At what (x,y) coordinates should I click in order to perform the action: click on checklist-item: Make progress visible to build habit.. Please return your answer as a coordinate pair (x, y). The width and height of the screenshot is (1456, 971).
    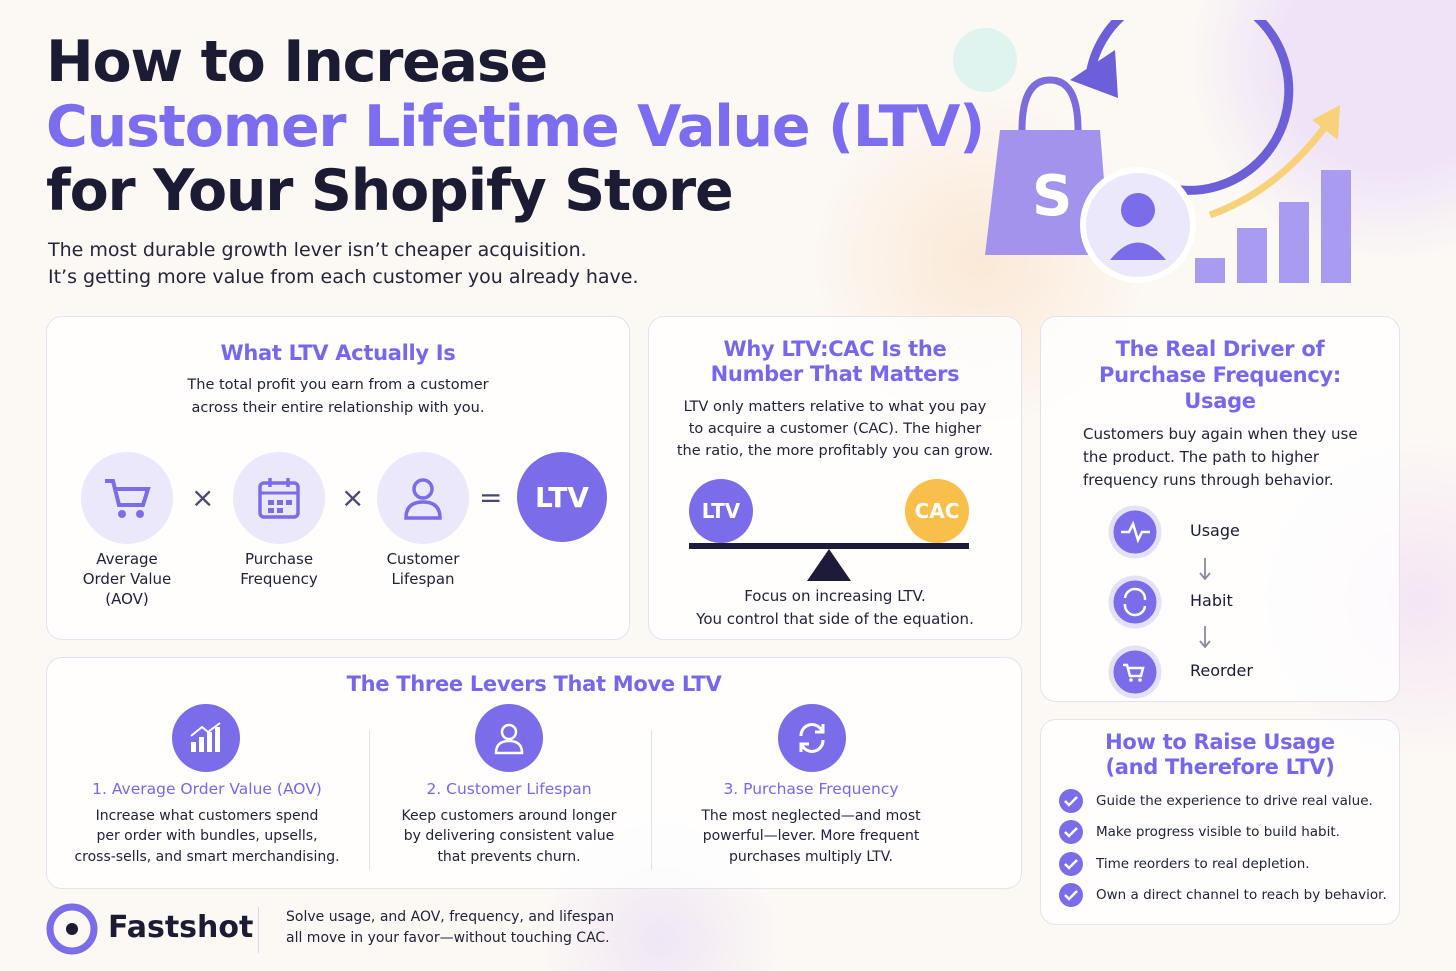
    Looking at the image, I should click on (1218, 832).